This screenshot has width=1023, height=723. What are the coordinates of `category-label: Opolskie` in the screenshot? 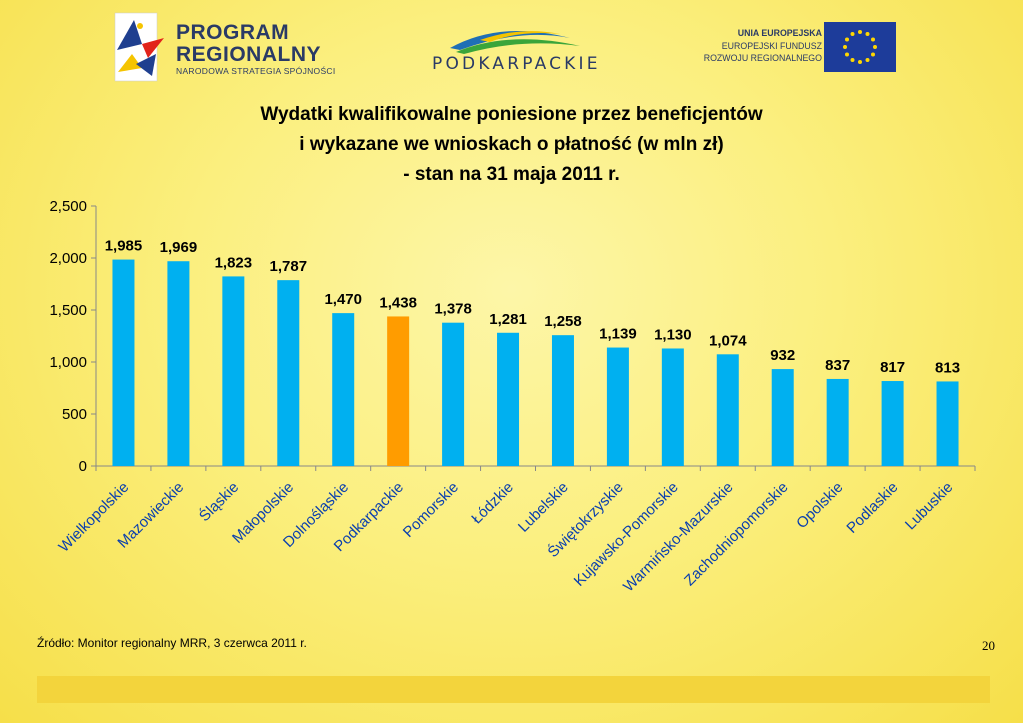 It's located at (819, 505).